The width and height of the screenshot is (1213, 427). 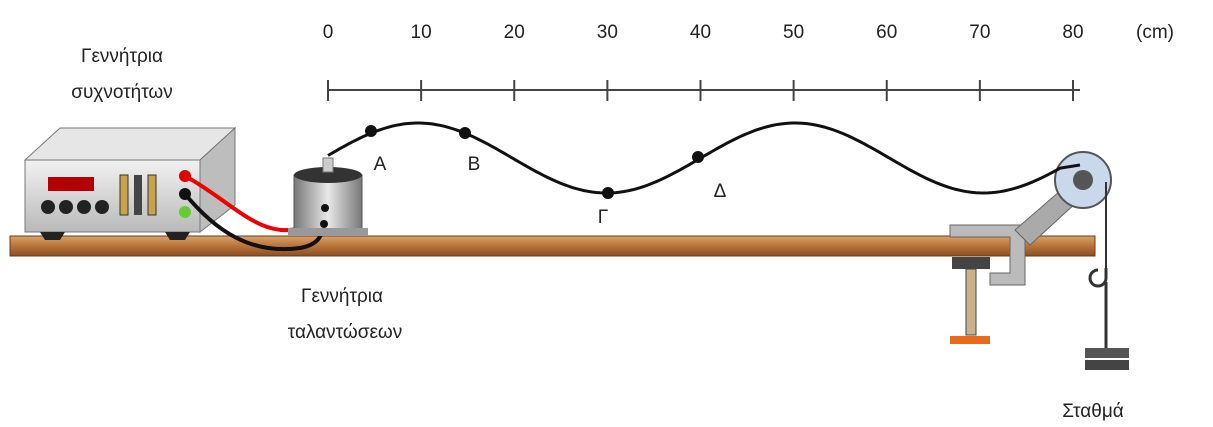 I want to click on ruler-tick-label: 70, so click(x=979, y=32).